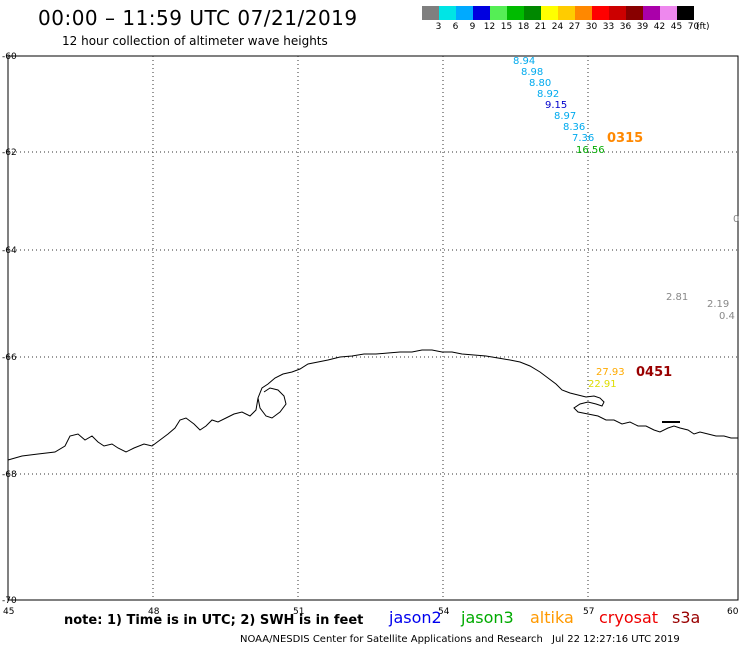 This screenshot has width=740, height=650. Describe the element at coordinates (686, 617) in the screenshot. I see `satellite-label: s3a` at that location.